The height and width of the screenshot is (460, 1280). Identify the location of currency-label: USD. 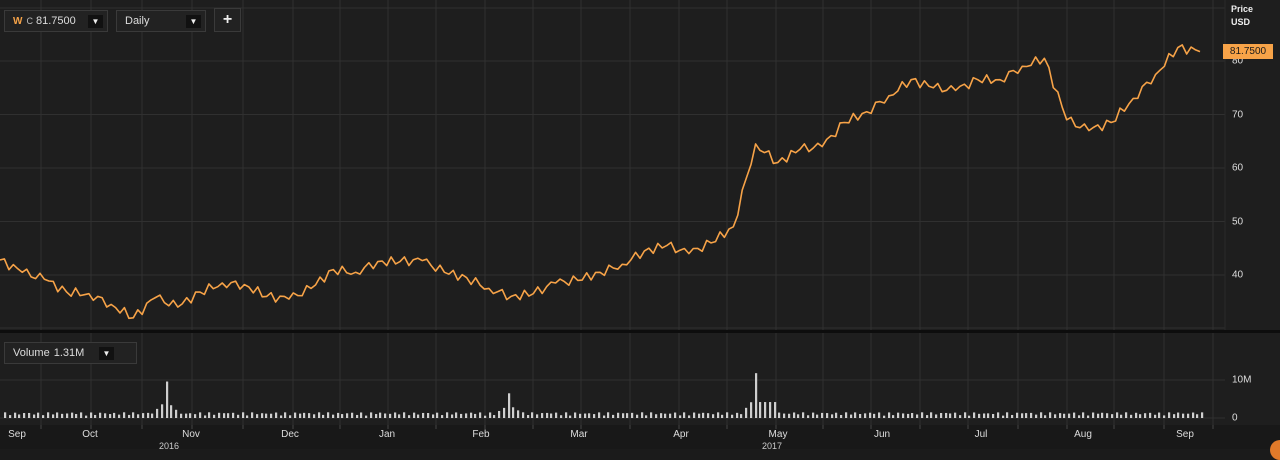
(1241, 22).